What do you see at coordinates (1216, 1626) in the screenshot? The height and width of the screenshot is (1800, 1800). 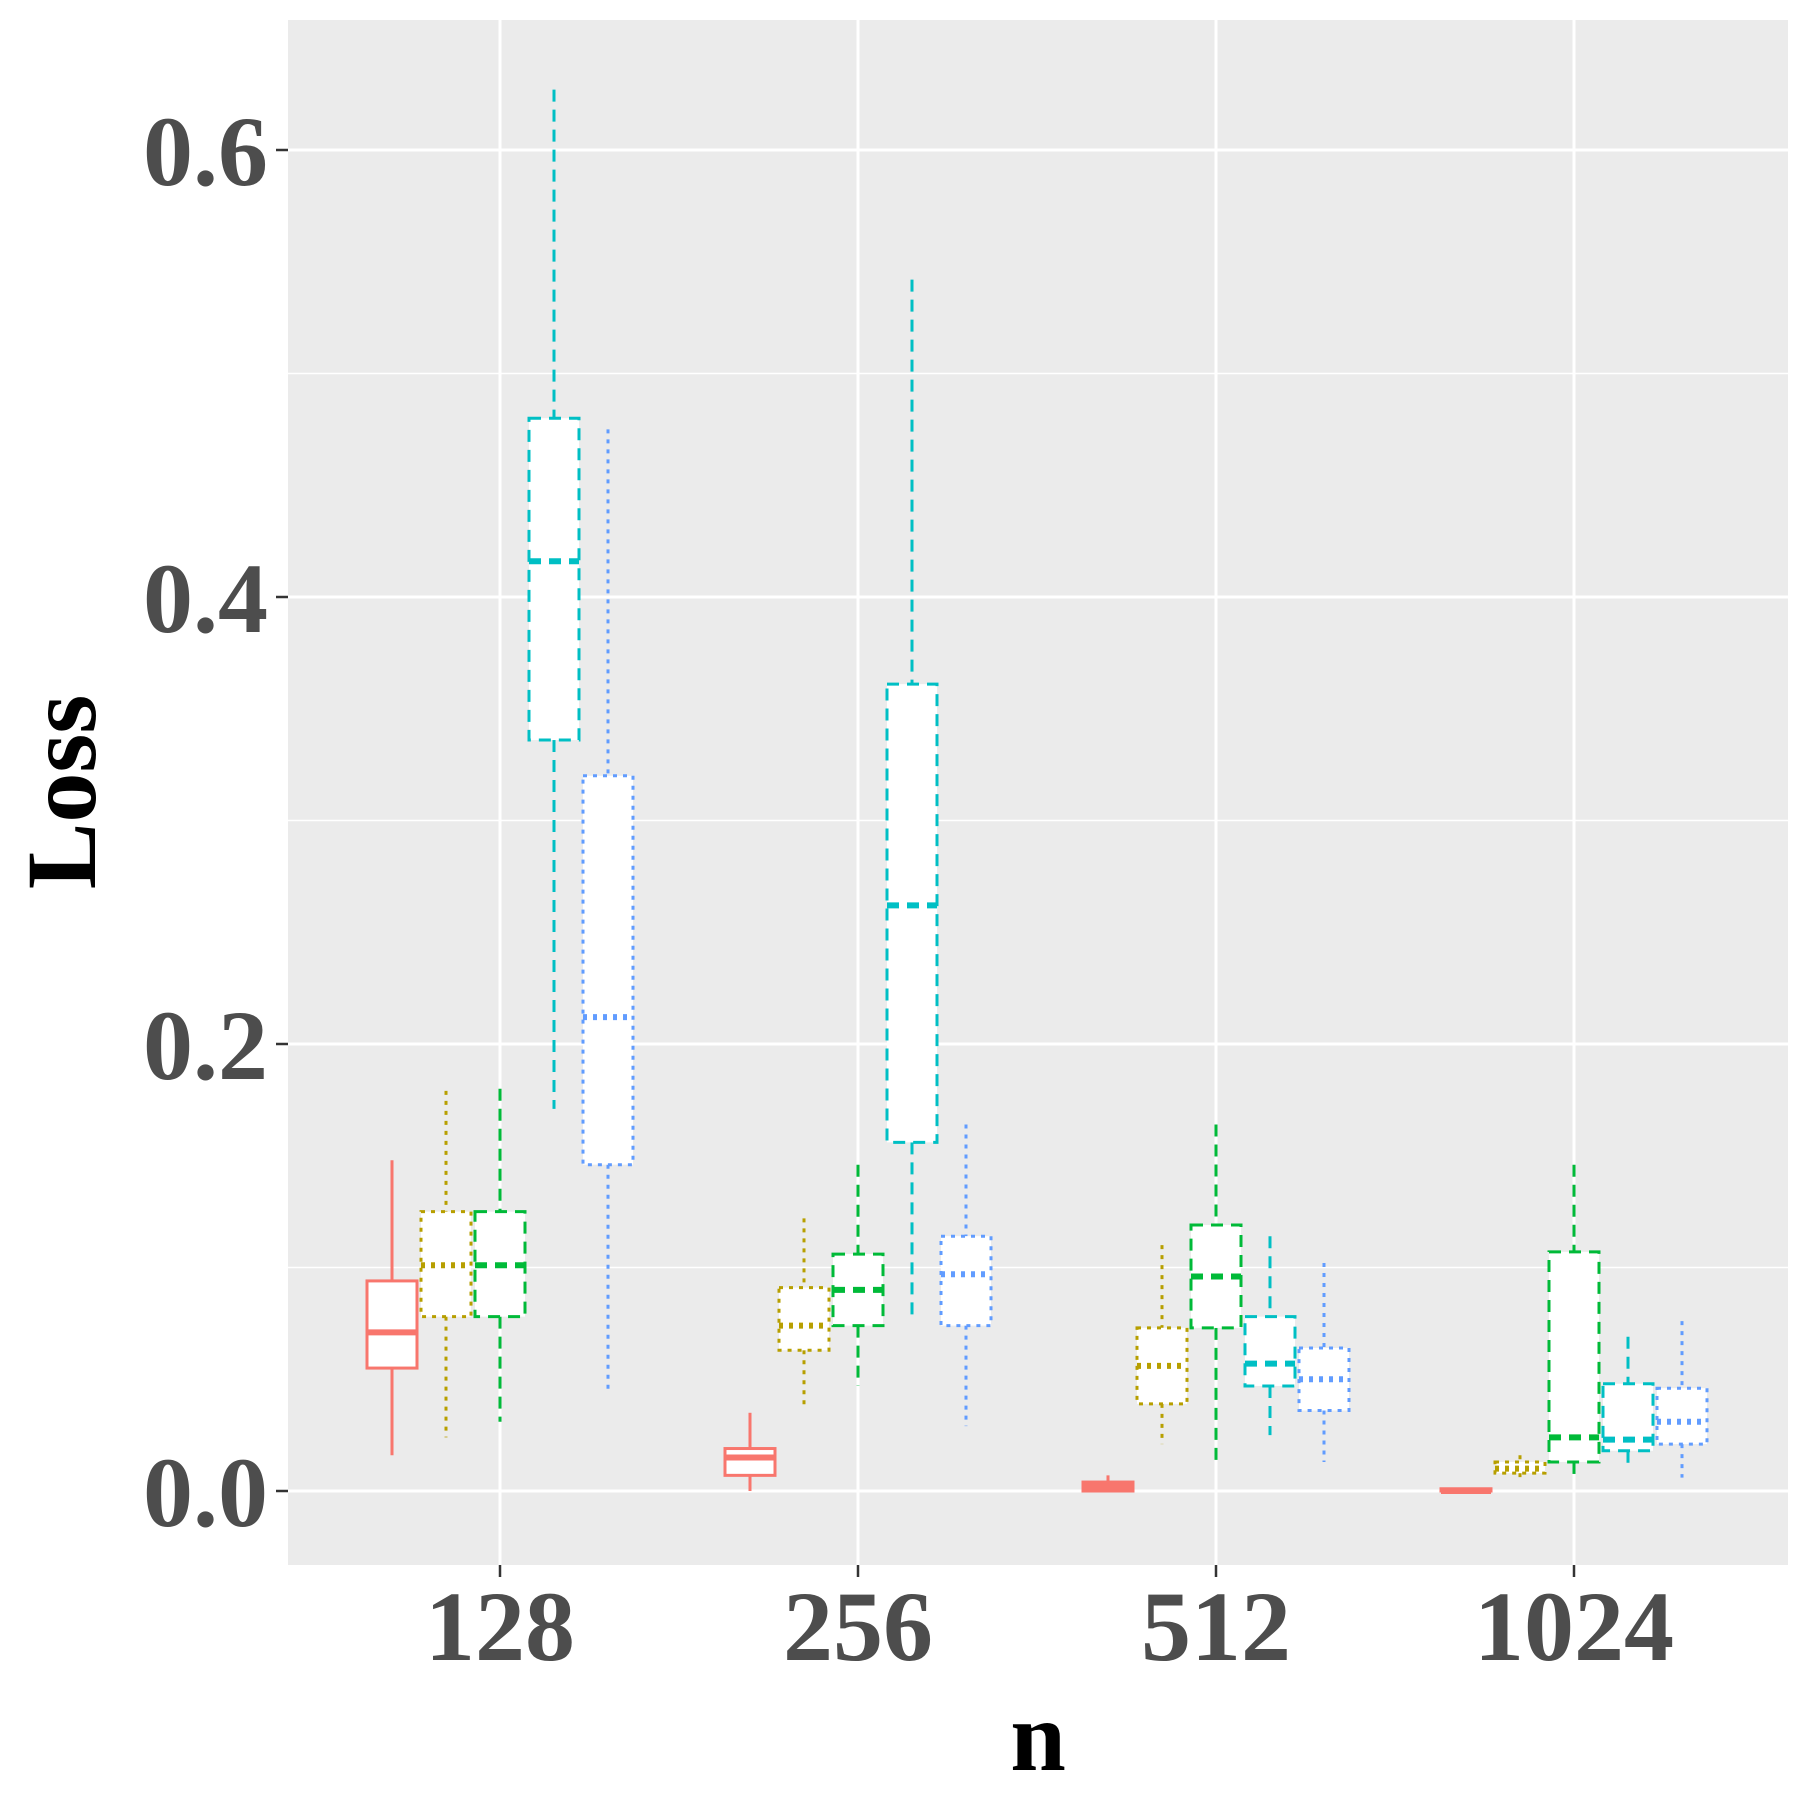 I see `x-tick-label: 512` at bounding box center [1216, 1626].